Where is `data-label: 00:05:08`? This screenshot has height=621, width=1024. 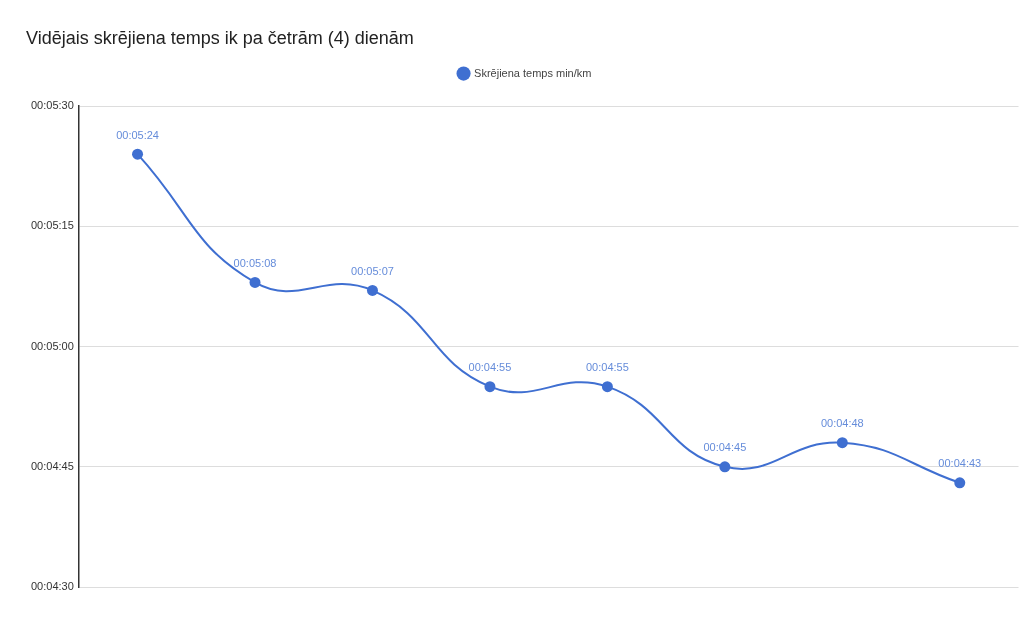 data-label: 00:05:08 is located at coordinates (255, 262).